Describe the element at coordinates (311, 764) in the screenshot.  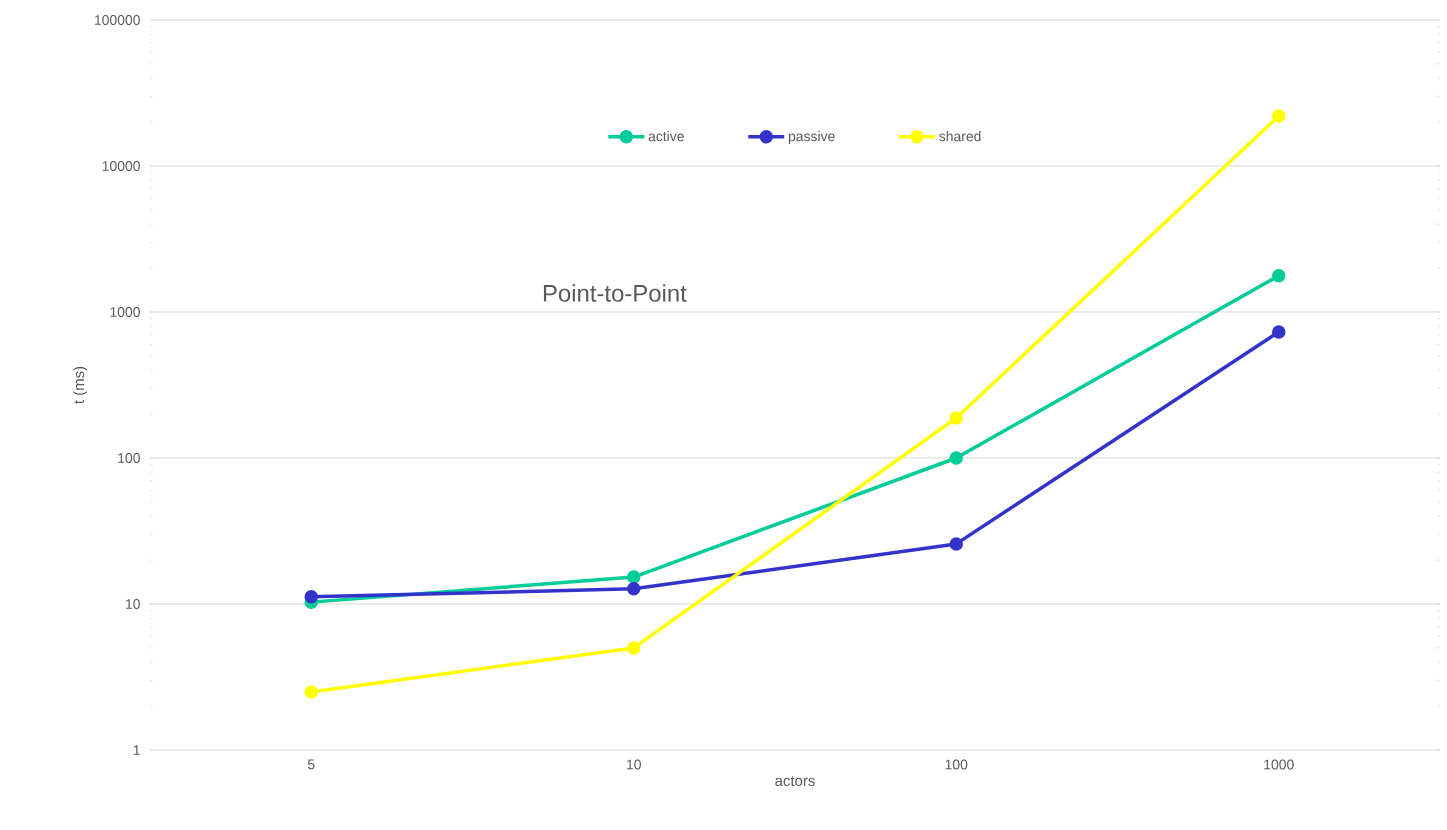
I see `x-tick-label: 5` at that location.